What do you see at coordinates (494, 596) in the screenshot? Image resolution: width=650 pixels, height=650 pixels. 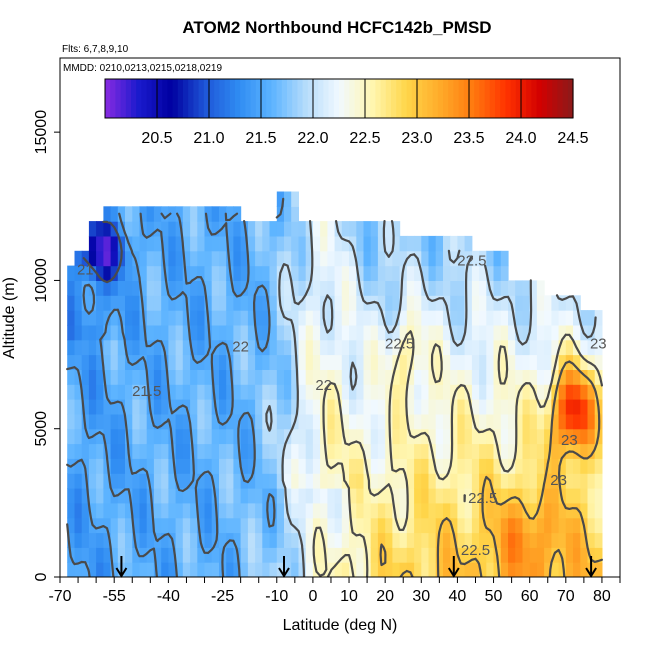 I see `x-tick-label: 50` at bounding box center [494, 596].